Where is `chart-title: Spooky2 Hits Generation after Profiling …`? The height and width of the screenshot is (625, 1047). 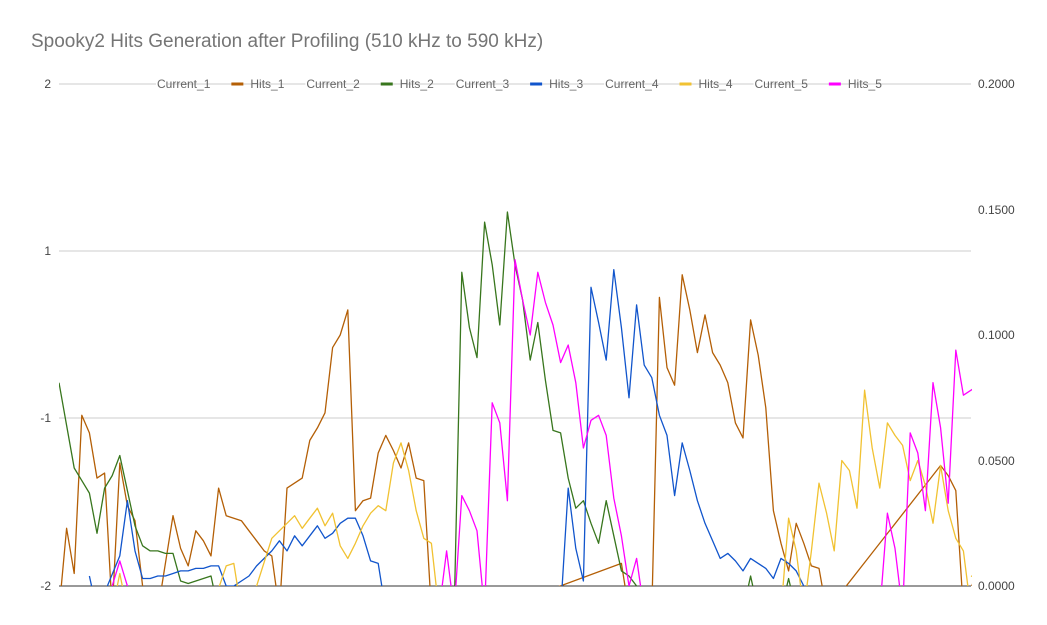 chart-title: Spooky2 Hits Generation after Profiling … is located at coordinates (287, 41).